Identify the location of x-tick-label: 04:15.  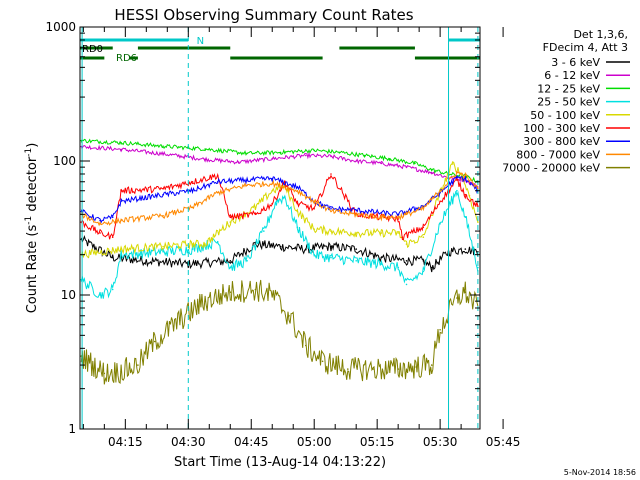
(125, 442).